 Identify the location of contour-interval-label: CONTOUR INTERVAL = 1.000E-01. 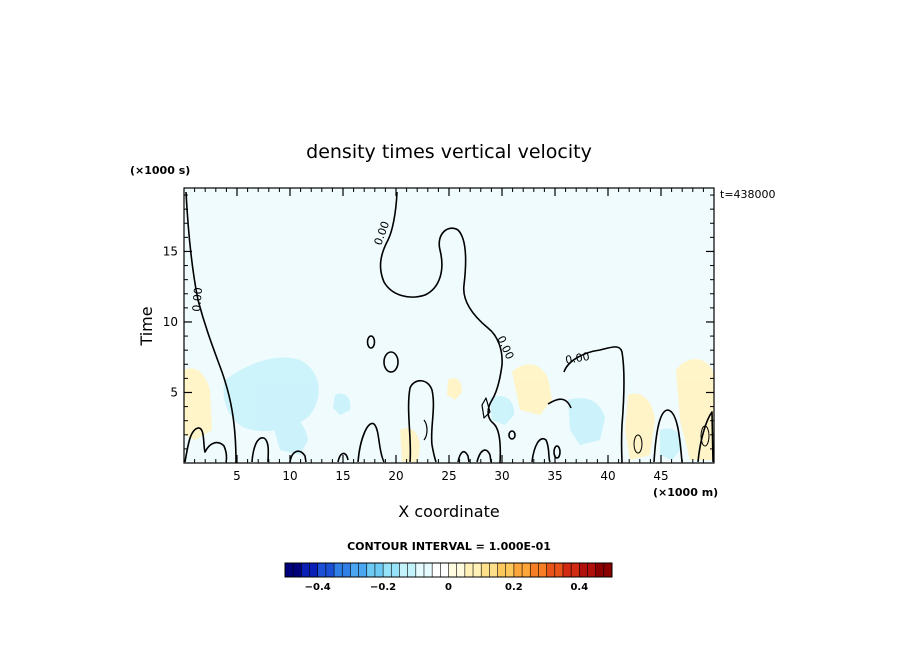
(449, 546).